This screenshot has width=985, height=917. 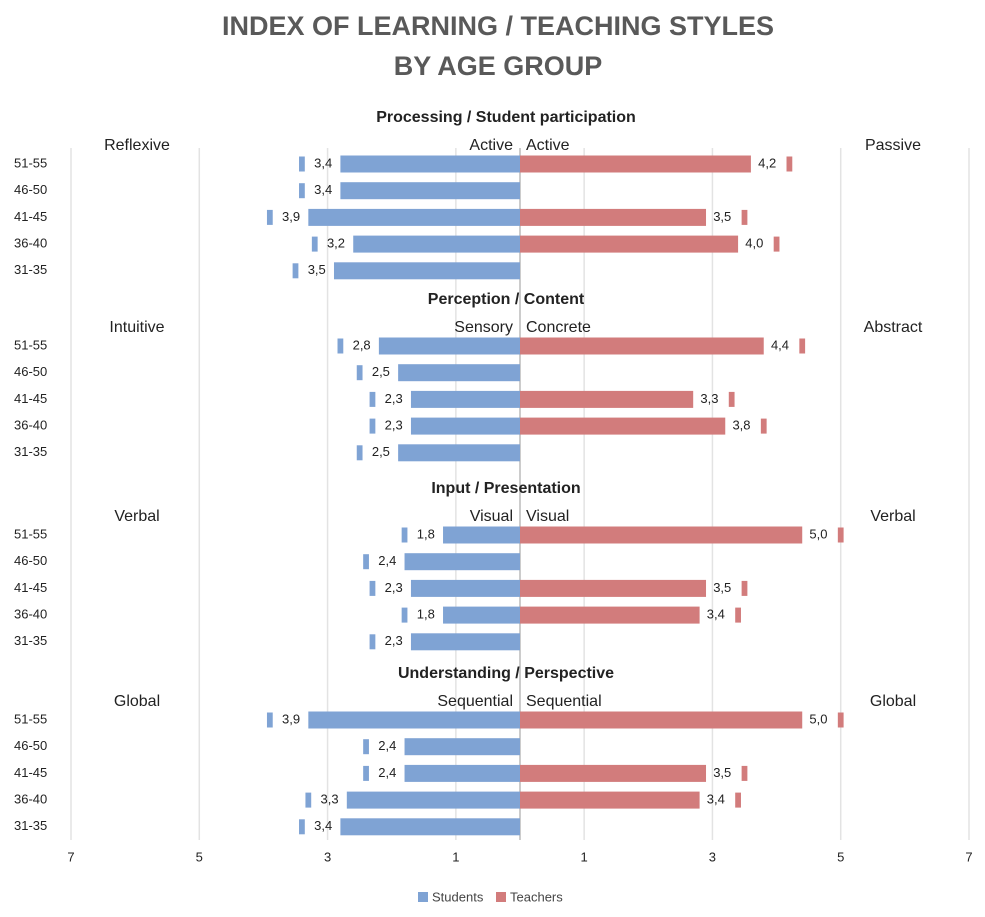 I want to click on pole-label: Intuitive, so click(x=136, y=327).